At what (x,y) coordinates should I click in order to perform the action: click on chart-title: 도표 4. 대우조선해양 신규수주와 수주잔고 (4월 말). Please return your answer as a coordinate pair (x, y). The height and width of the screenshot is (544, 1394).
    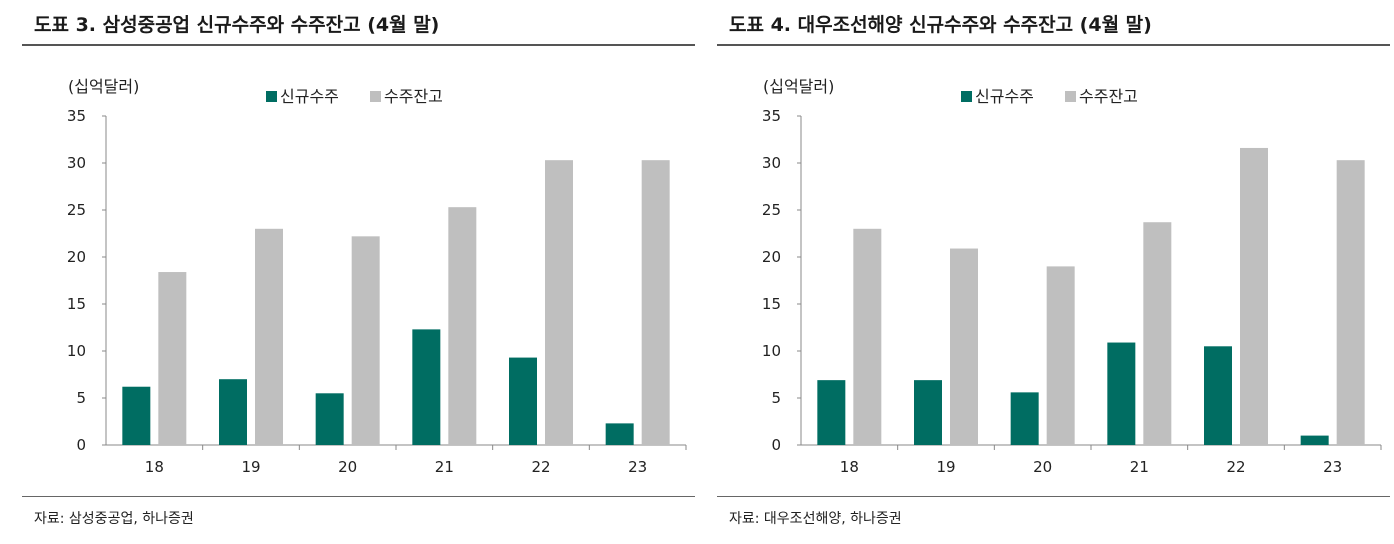
    Looking at the image, I should click on (940, 25).